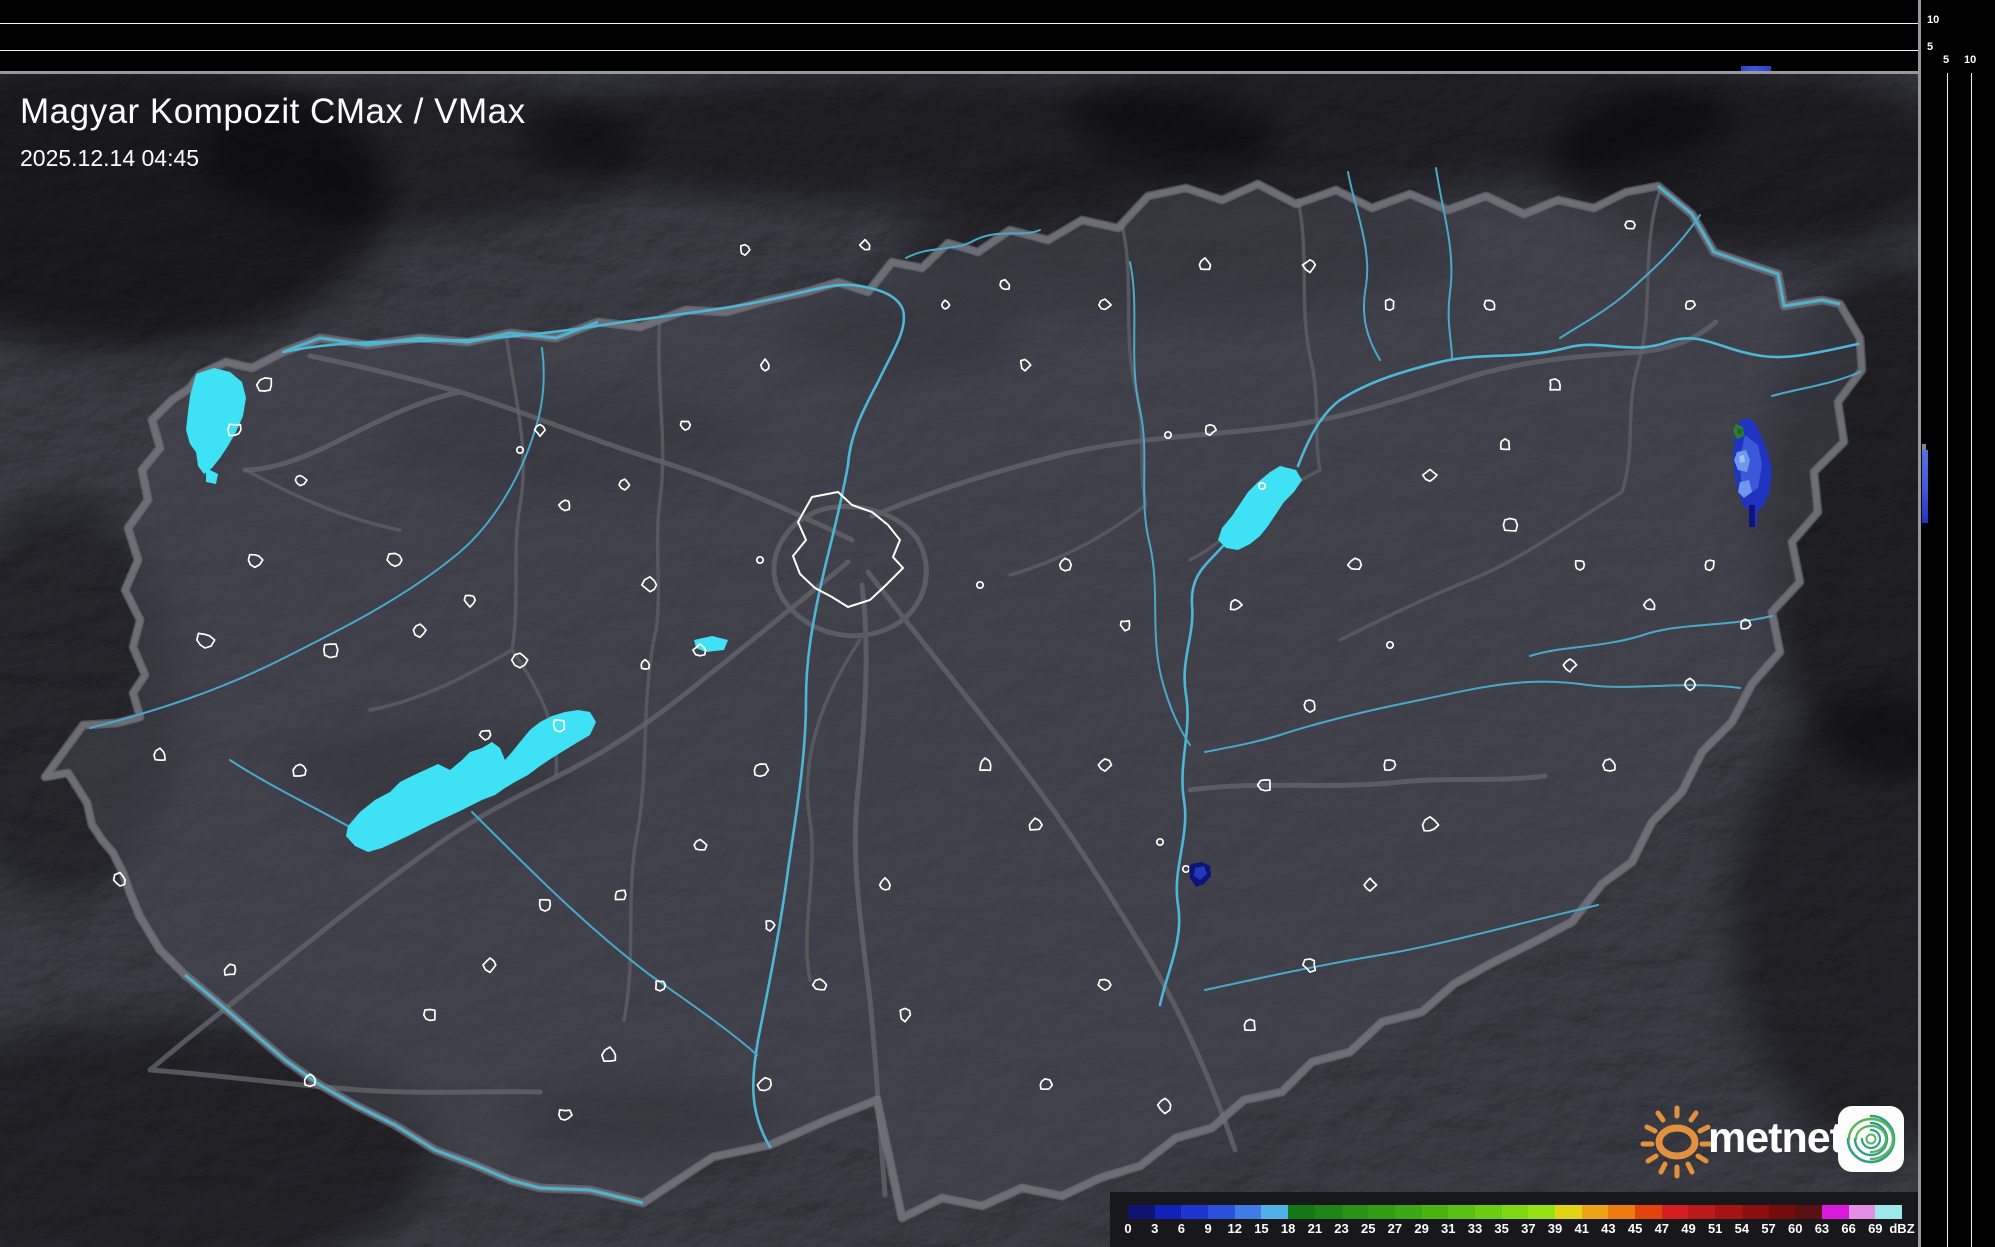  What do you see at coordinates (1848, 1228) in the screenshot?
I see `dbz-tick-label: 66` at bounding box center [1848, 1228].